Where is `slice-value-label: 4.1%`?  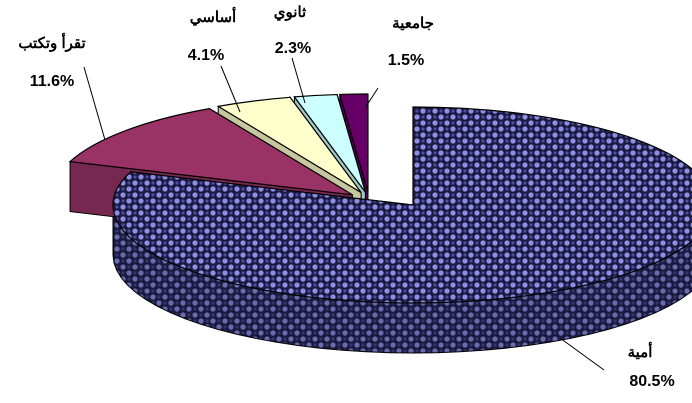
slice-value-label: 4.1% is located at coordinates (206, 55).